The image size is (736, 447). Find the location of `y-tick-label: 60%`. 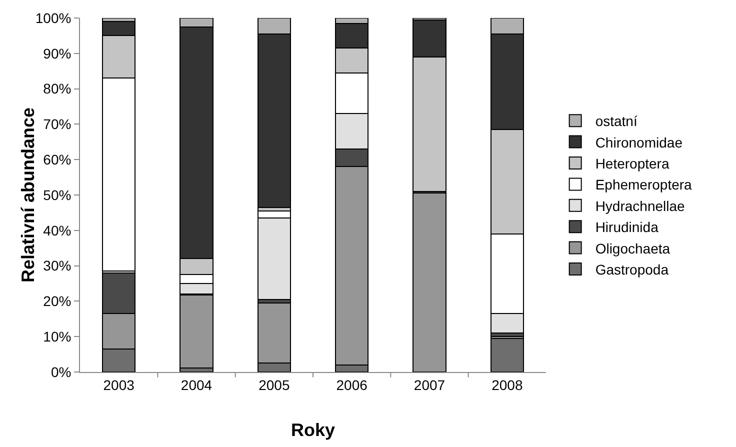

y-tick-label: 60% is located at coordinates (57, 160).